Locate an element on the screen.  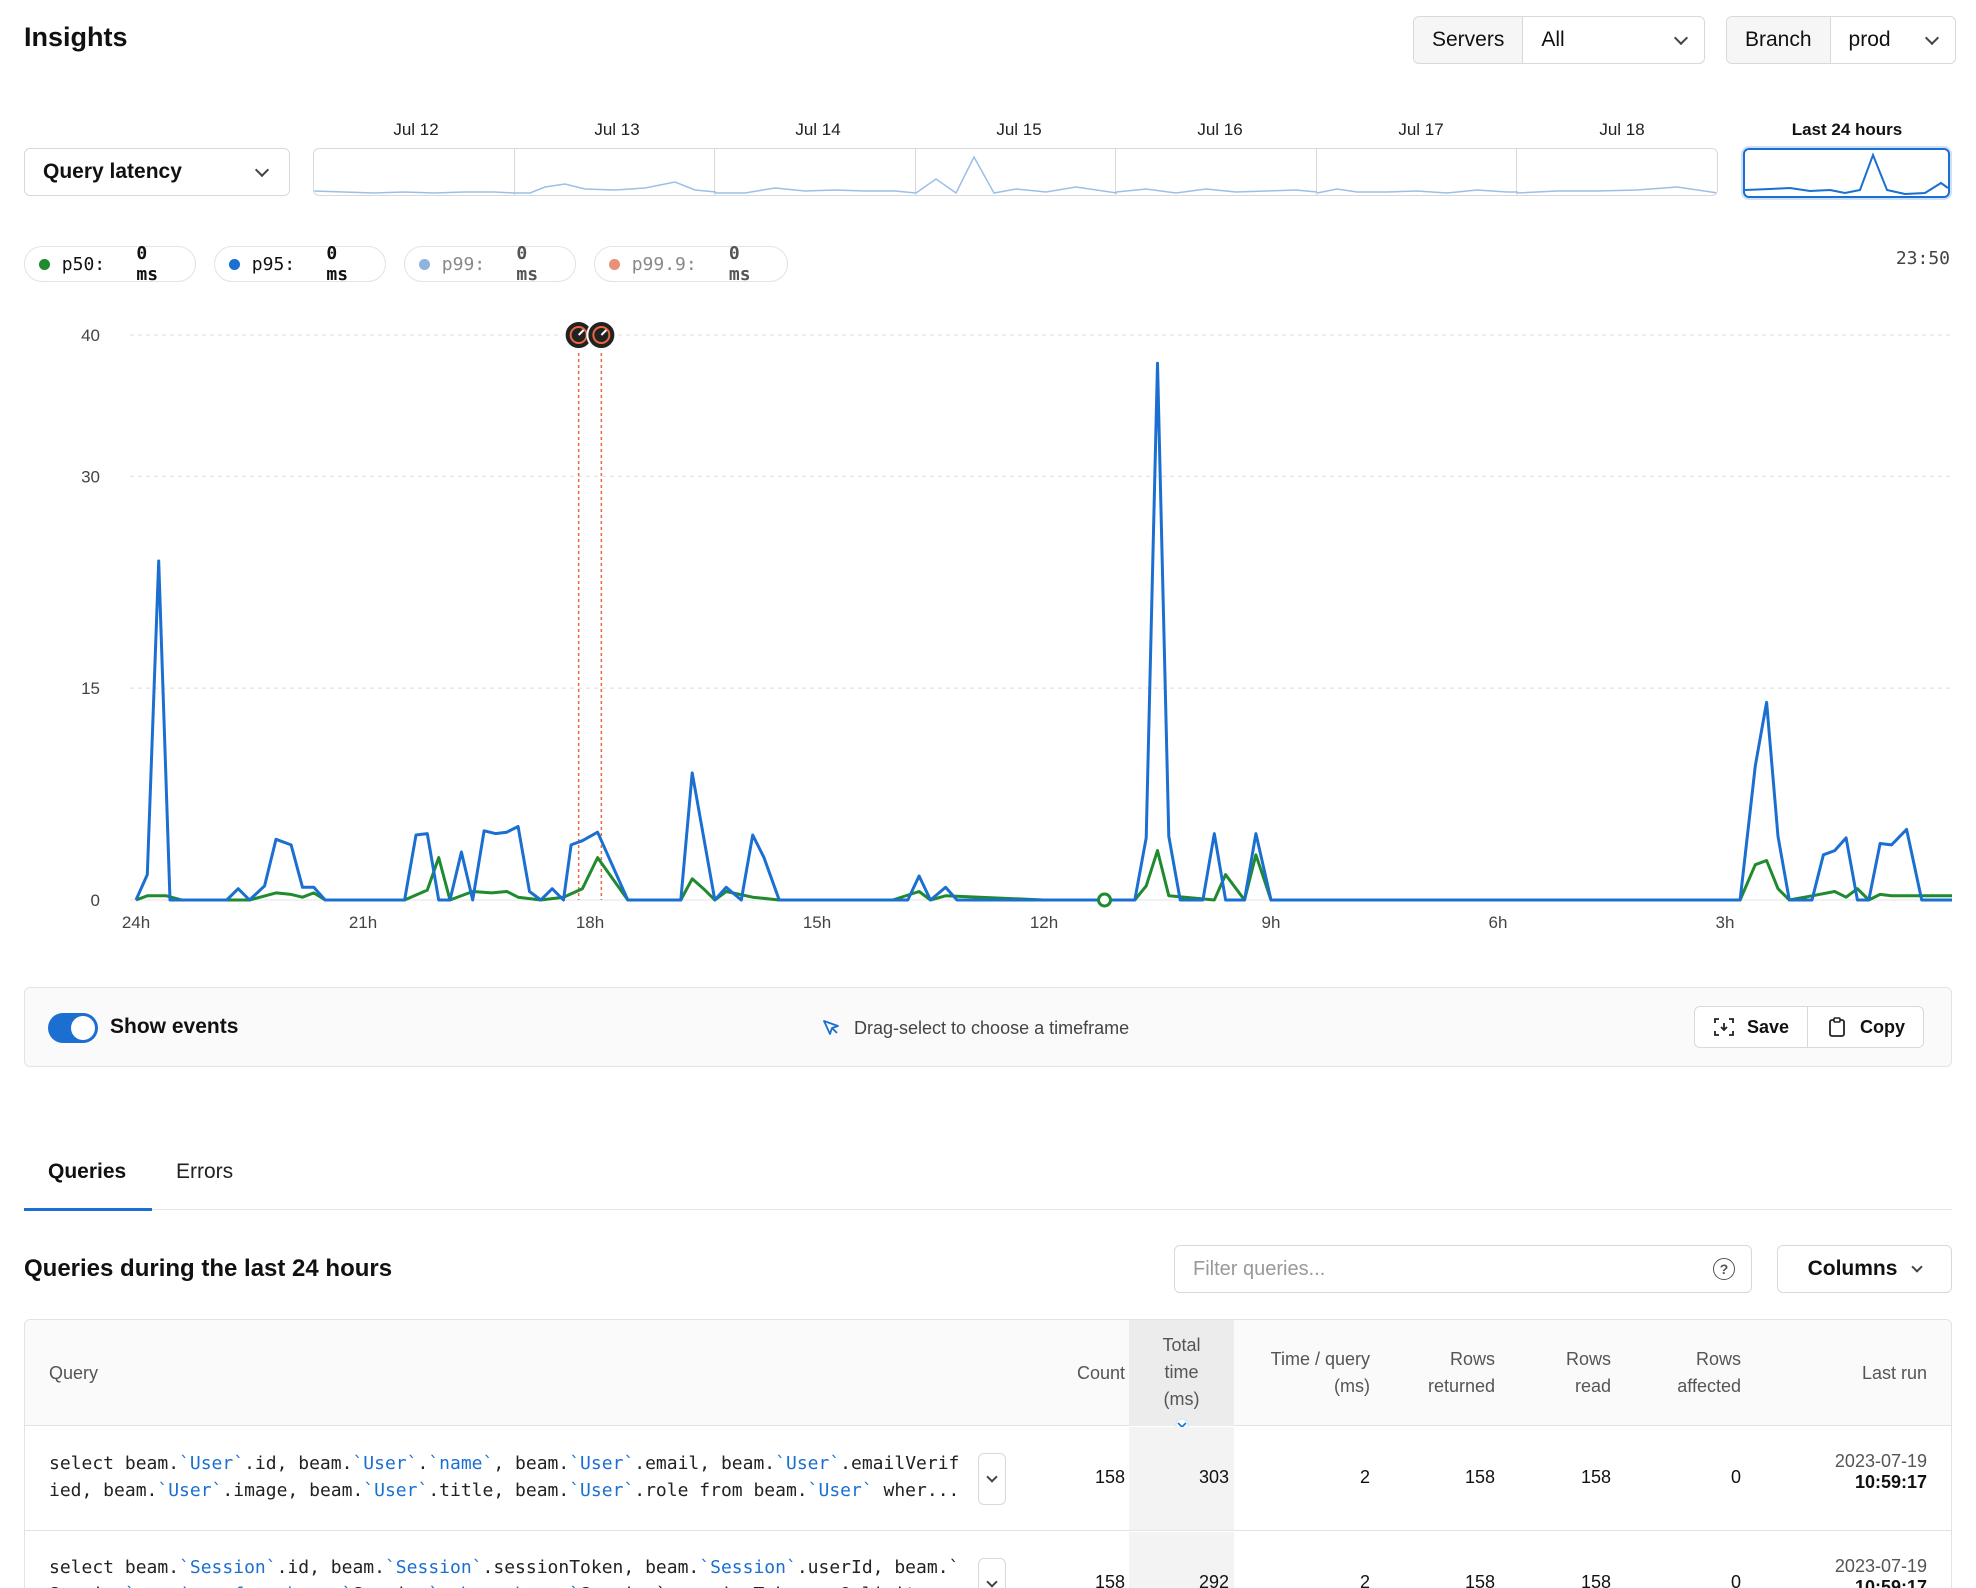
copy-label: Copy is located at coordinates (1883, 1026).